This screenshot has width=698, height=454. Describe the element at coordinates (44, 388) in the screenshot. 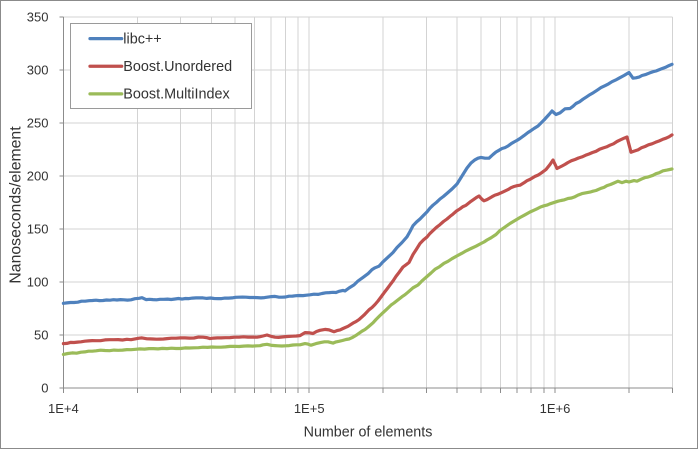

I see `svg-text: 0` at that location.